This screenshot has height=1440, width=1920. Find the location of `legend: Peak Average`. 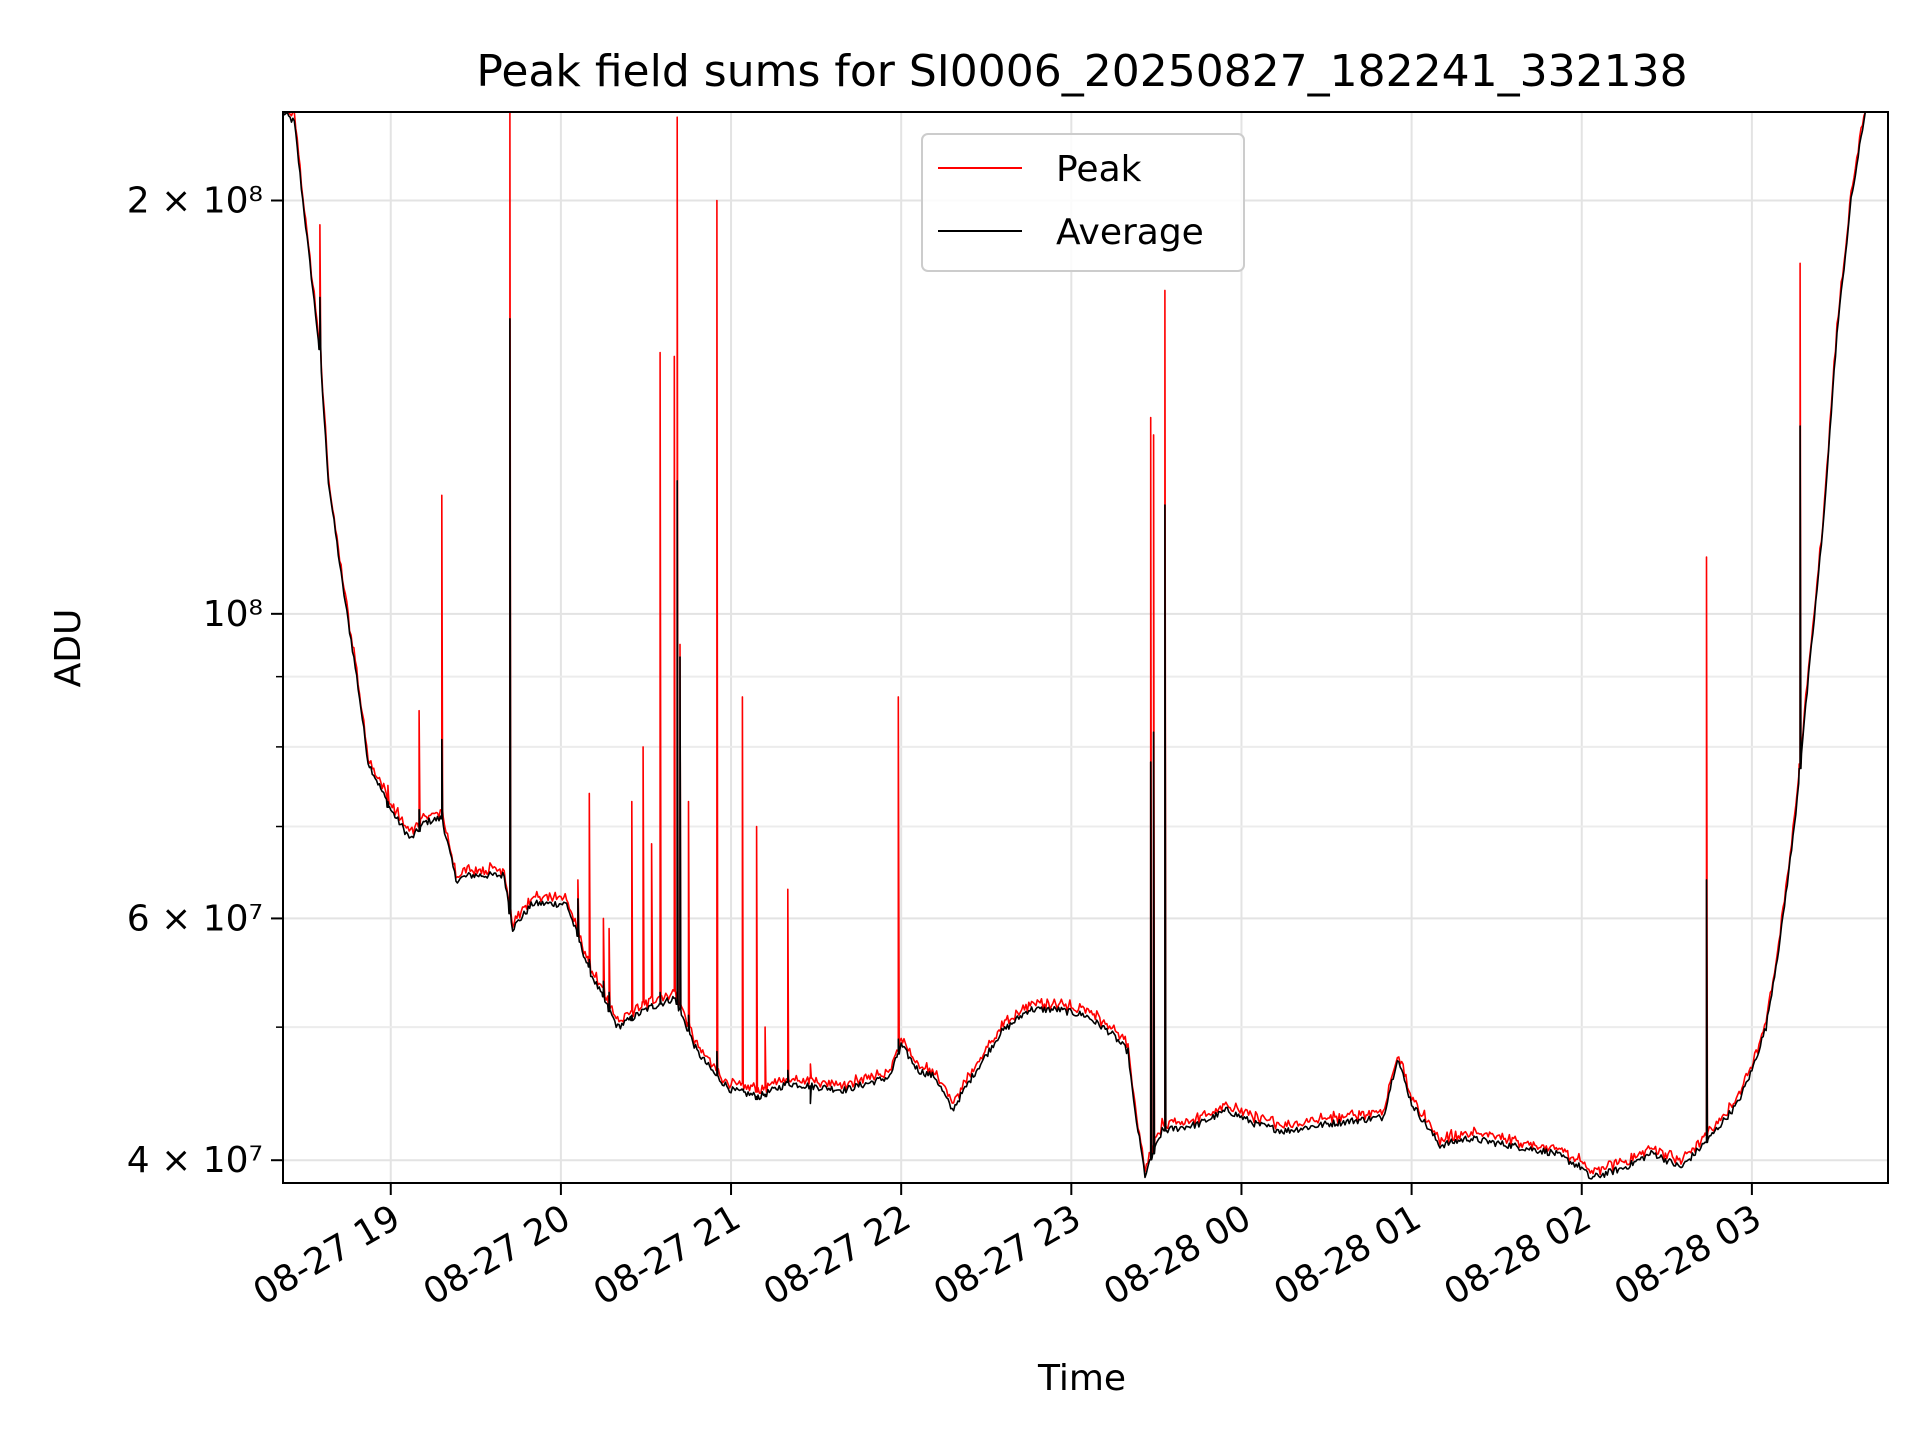

legend: Peak Average is located at coordinates (1083, 202).